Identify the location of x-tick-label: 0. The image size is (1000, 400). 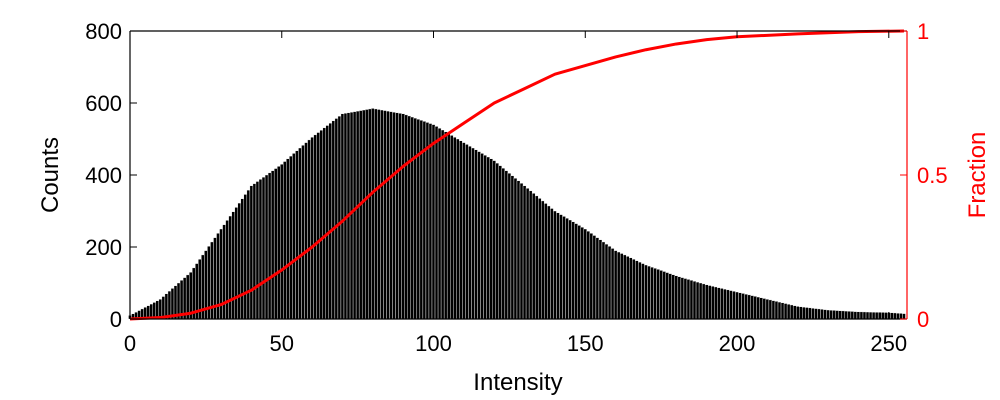
(130, 343).